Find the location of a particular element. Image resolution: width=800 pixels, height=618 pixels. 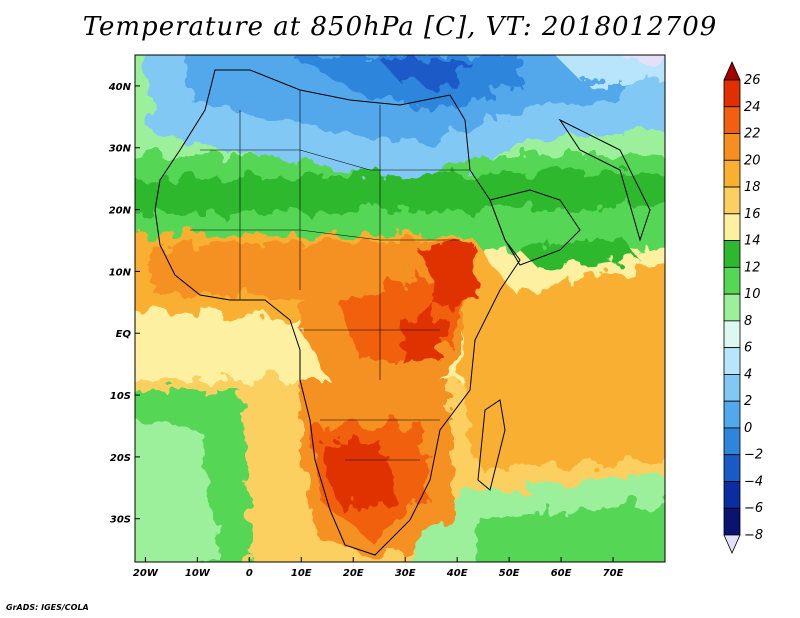

colorbar-label: −2 is located at coordinates (753, 455).